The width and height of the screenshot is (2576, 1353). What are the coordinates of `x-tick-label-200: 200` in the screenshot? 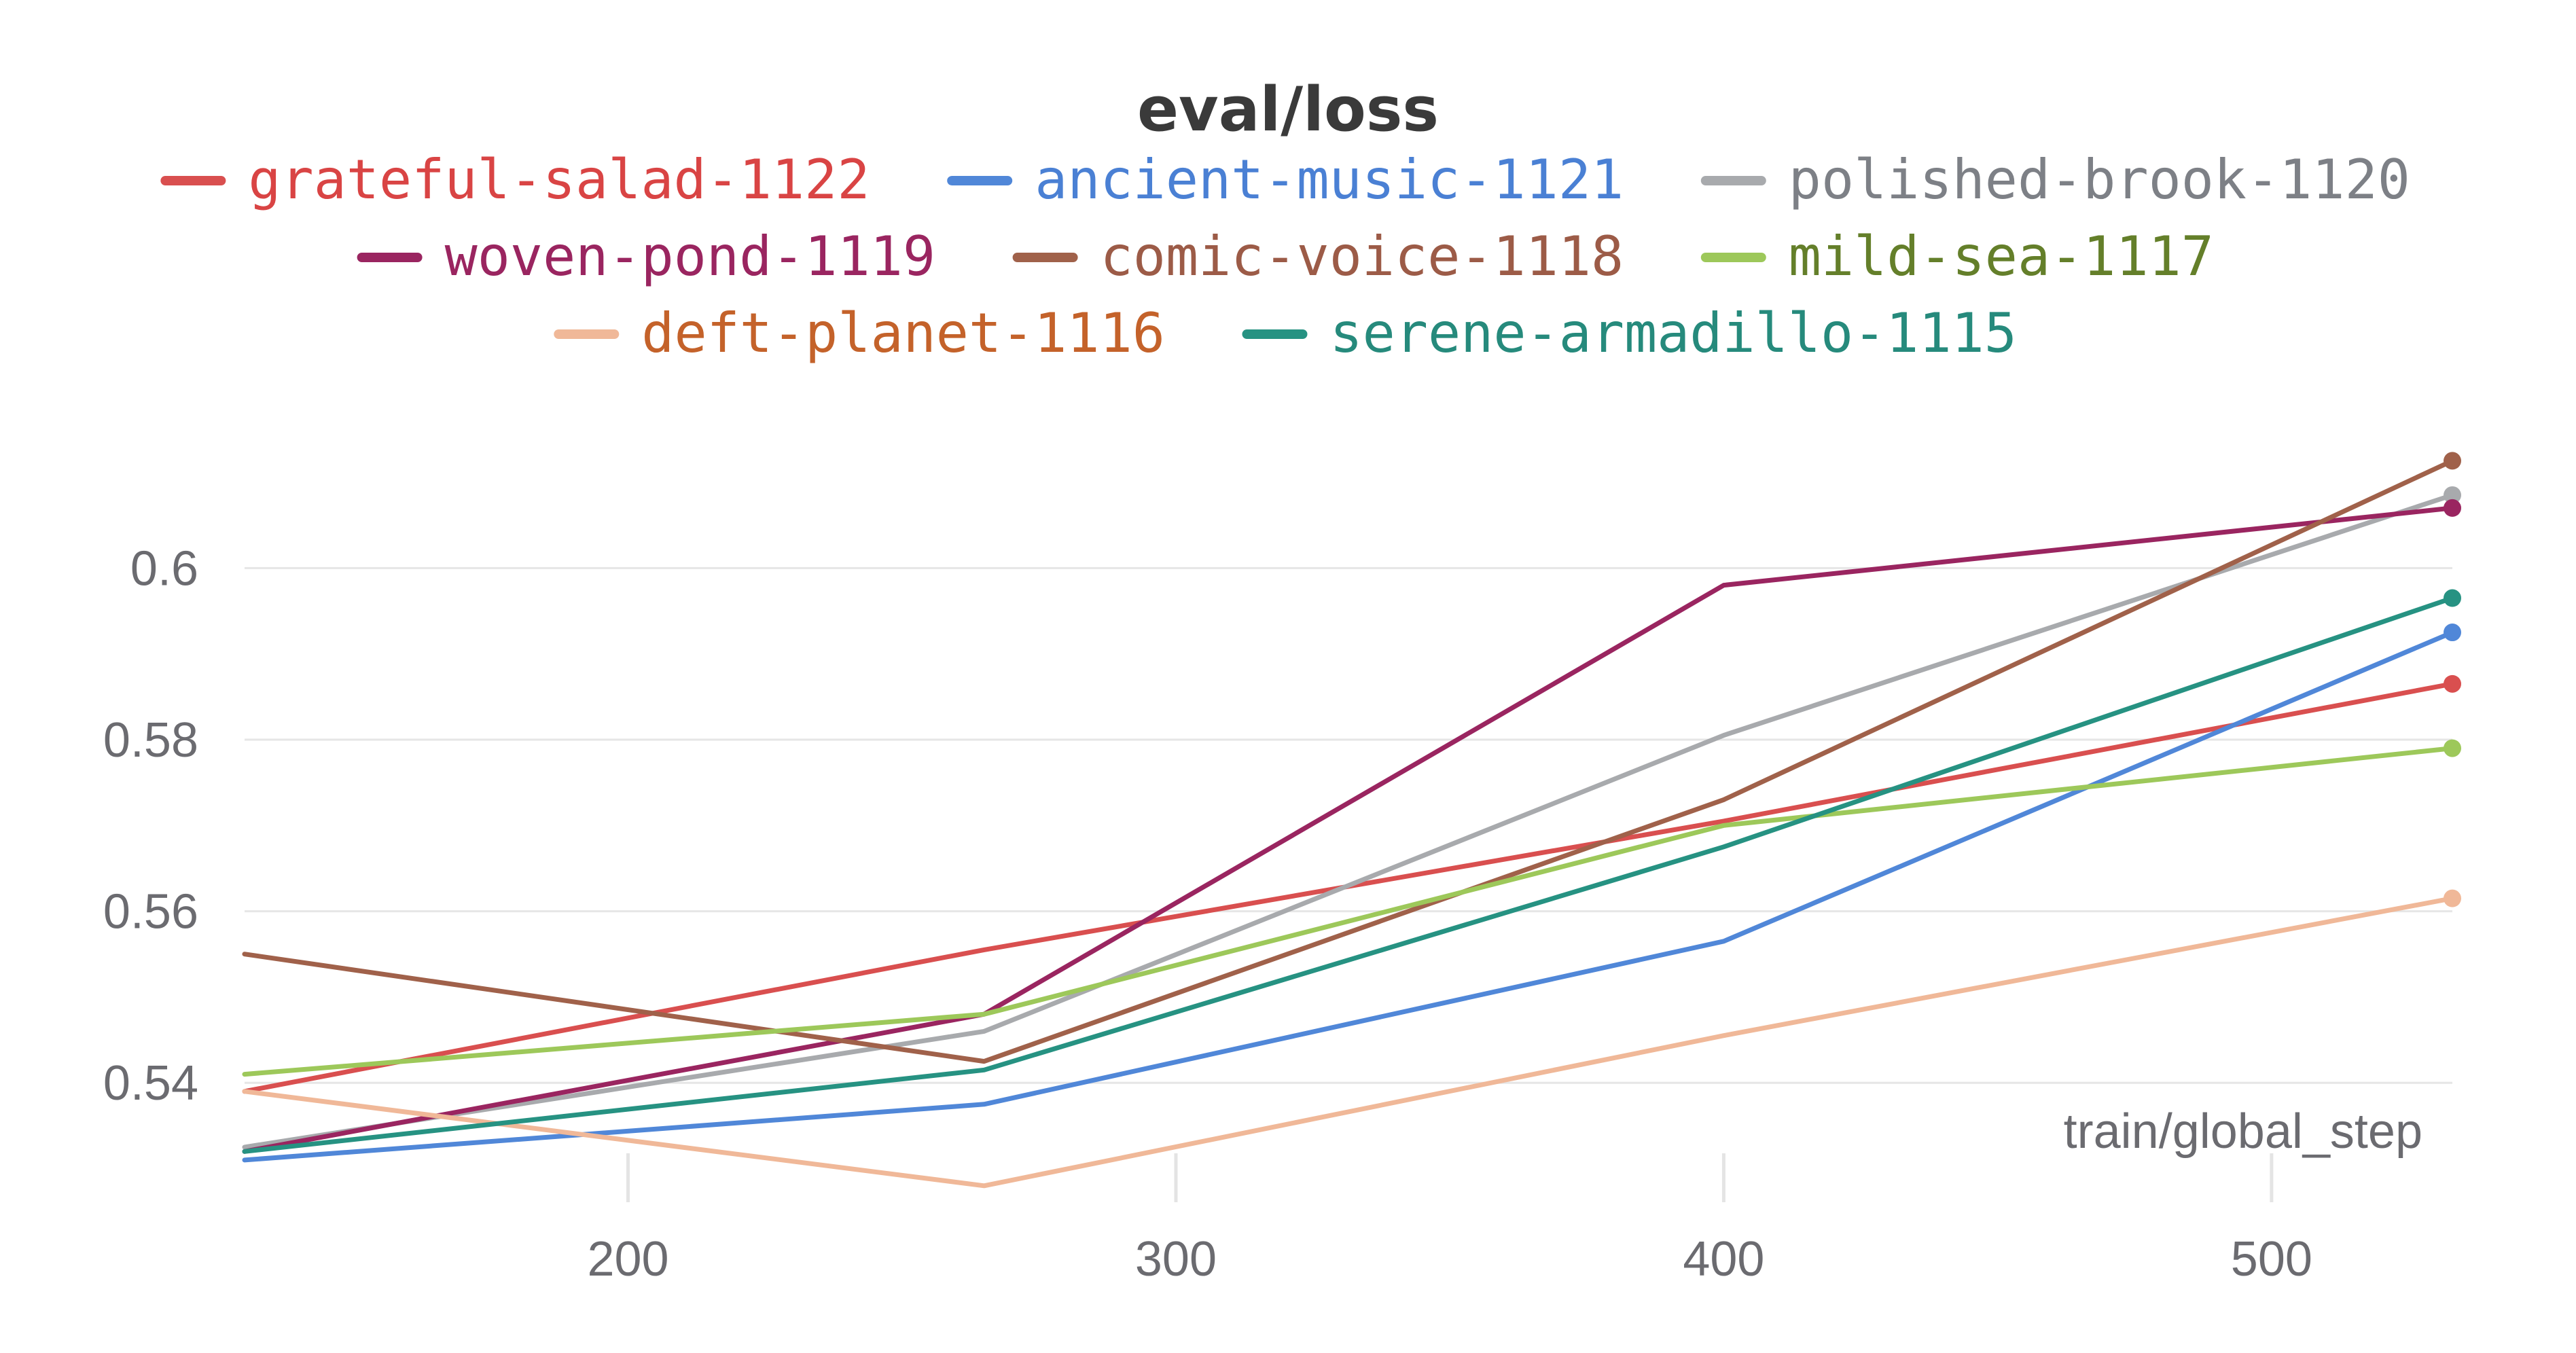 It's located at (627, 1259).